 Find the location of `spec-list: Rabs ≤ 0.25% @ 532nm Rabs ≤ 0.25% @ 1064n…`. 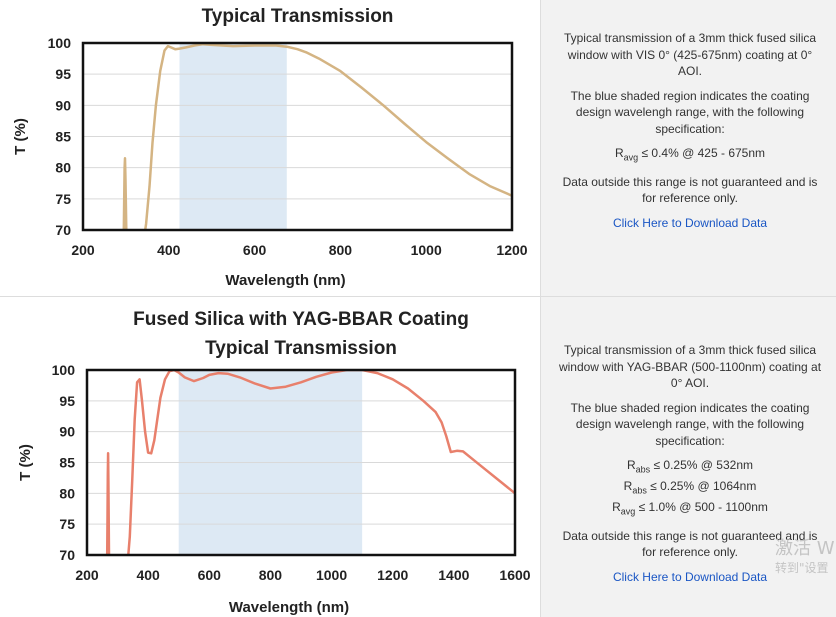

spec-list: Rabs ≤ 0.25% @ 532nm Rabs ≤ 0.25% @ 1064n… is located at coordinates (690, 488).